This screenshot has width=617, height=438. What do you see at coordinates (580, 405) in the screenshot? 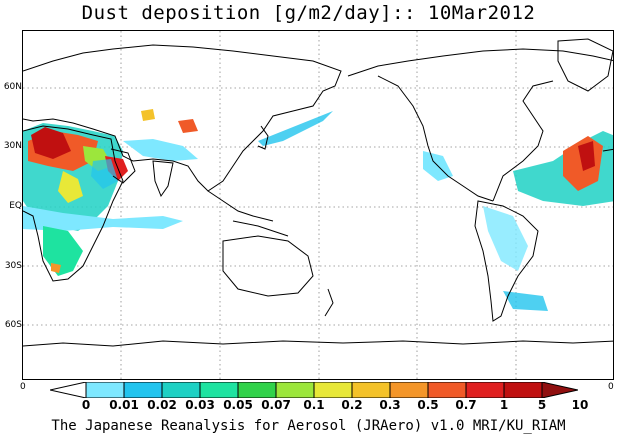
I see `colorbar-tick-label: 10` at bounding box center [580, 405].